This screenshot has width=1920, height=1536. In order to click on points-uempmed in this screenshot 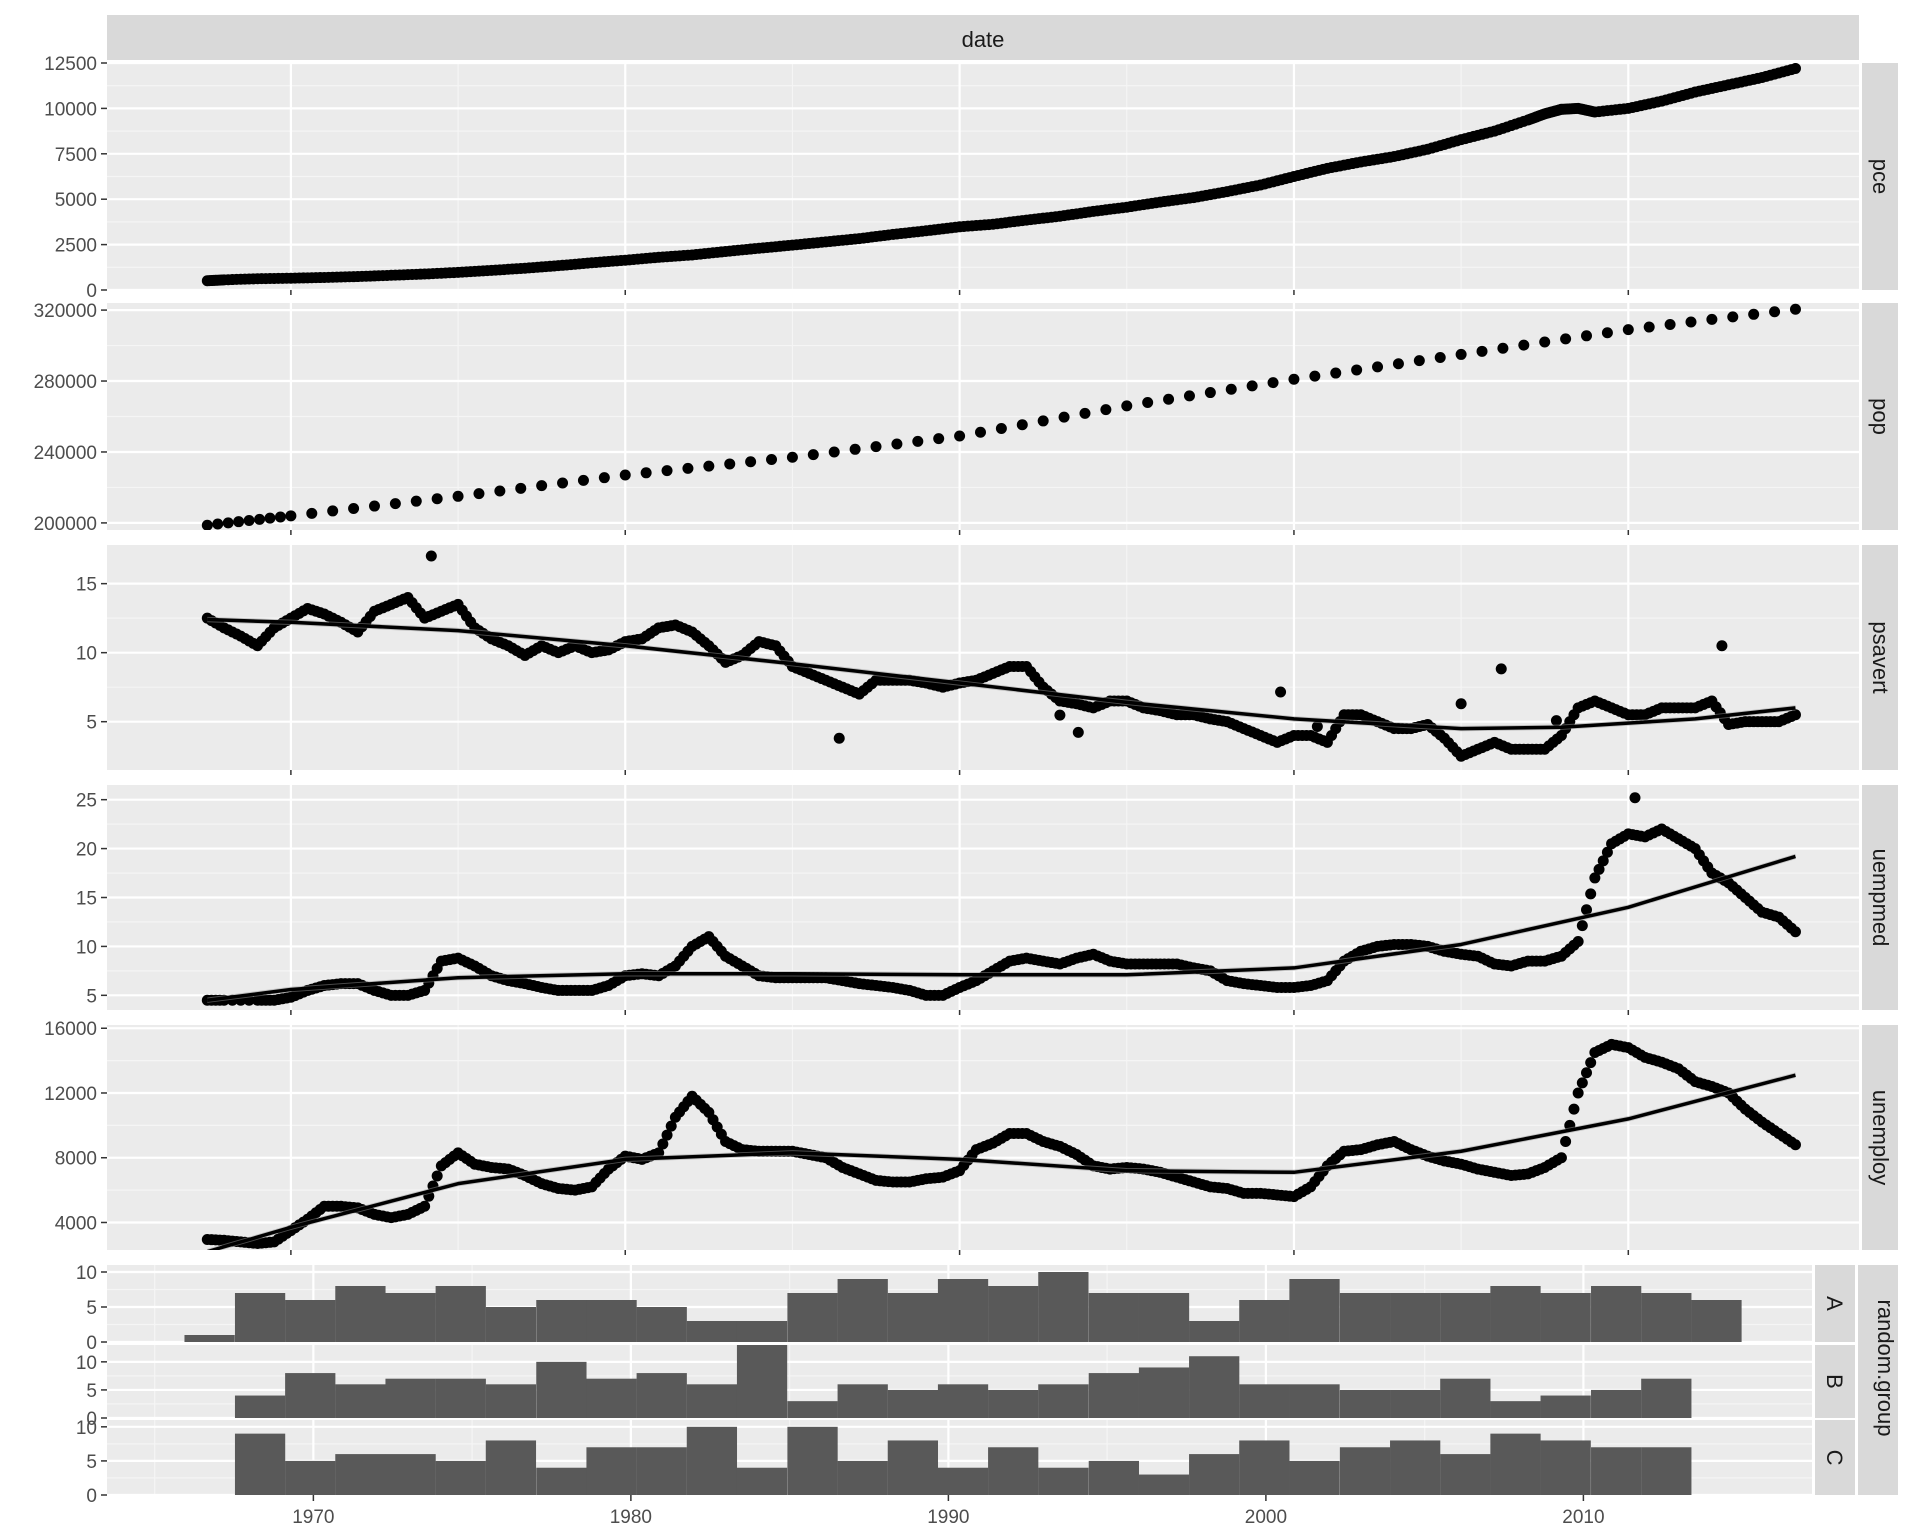, I will do `click(1001, 899)`.